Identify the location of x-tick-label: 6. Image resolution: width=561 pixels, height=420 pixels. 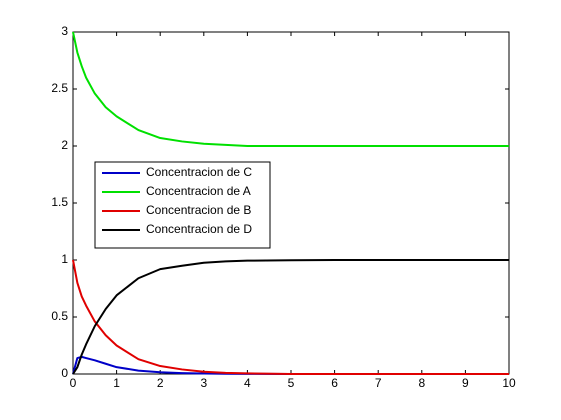
(334, 383).